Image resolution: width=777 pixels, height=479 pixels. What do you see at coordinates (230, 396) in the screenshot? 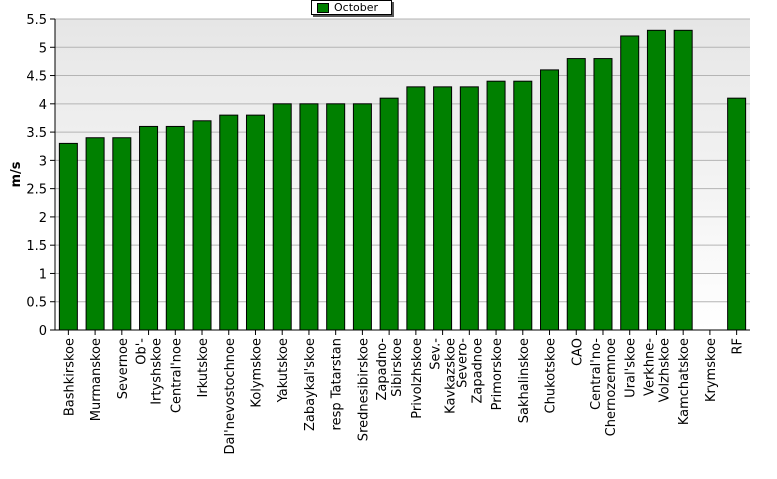
I see `x-tick-label: Dal'nevostochnoe` at bounding box center [230, 396].